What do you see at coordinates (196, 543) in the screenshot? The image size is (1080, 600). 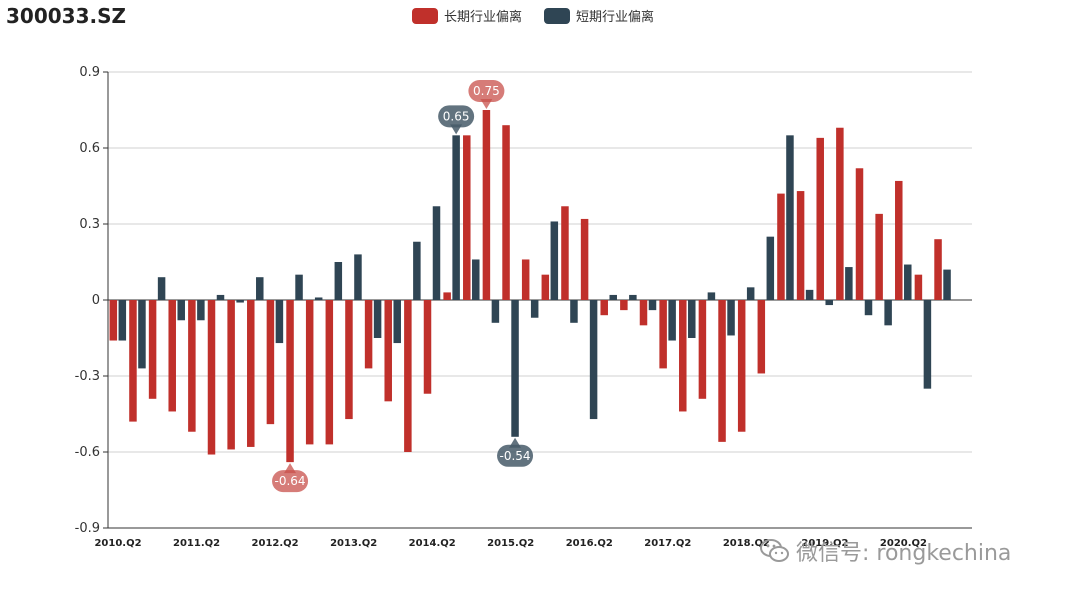 I see `x-tick-label: 2011.Q2` at bounding box center [196, 543].